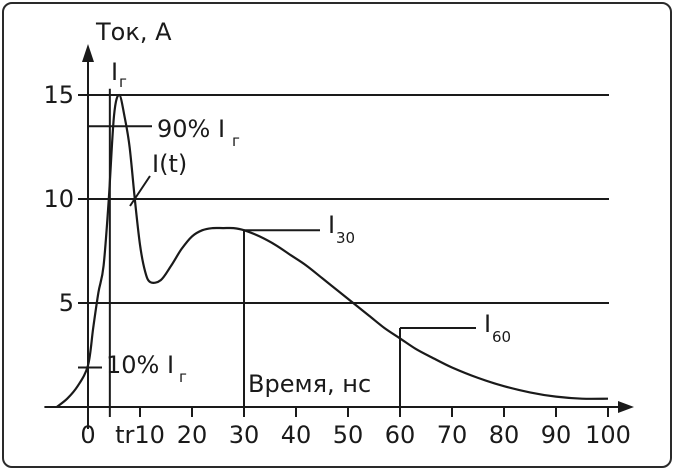 The image size is (678, 474). I want to click on series-label-it: I(t), so click(169, 164).